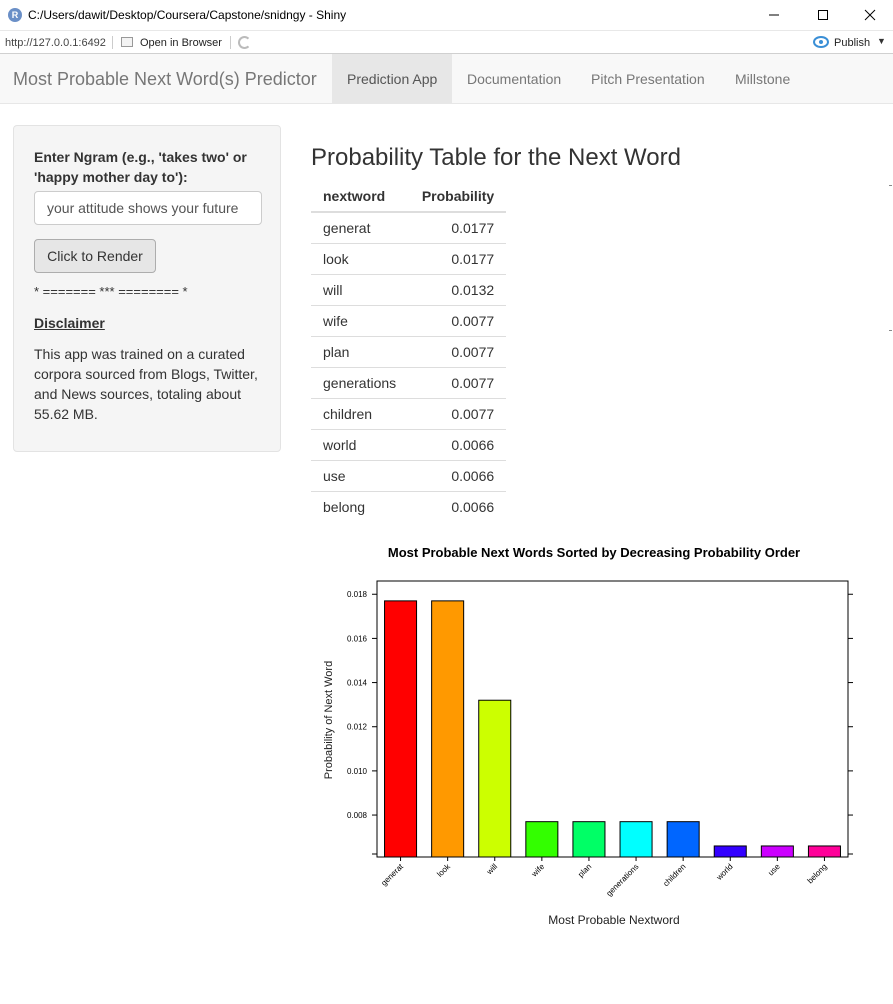 The width and height of the screenshot is (893, 1004). I want to click on table-row: generat 0.0177, so click(409, 227).